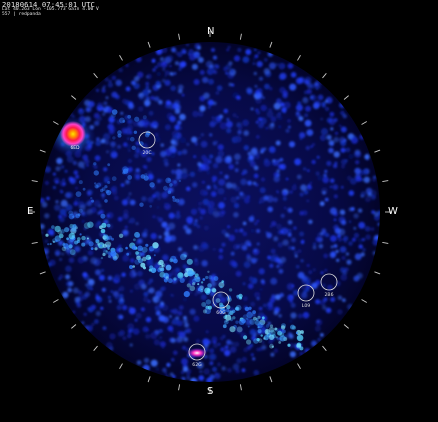 This screenshot has width=438, height=422. Describe the element at coordinates (221, 313) in the screenshot. I see `marker-label: 60G` at that location.